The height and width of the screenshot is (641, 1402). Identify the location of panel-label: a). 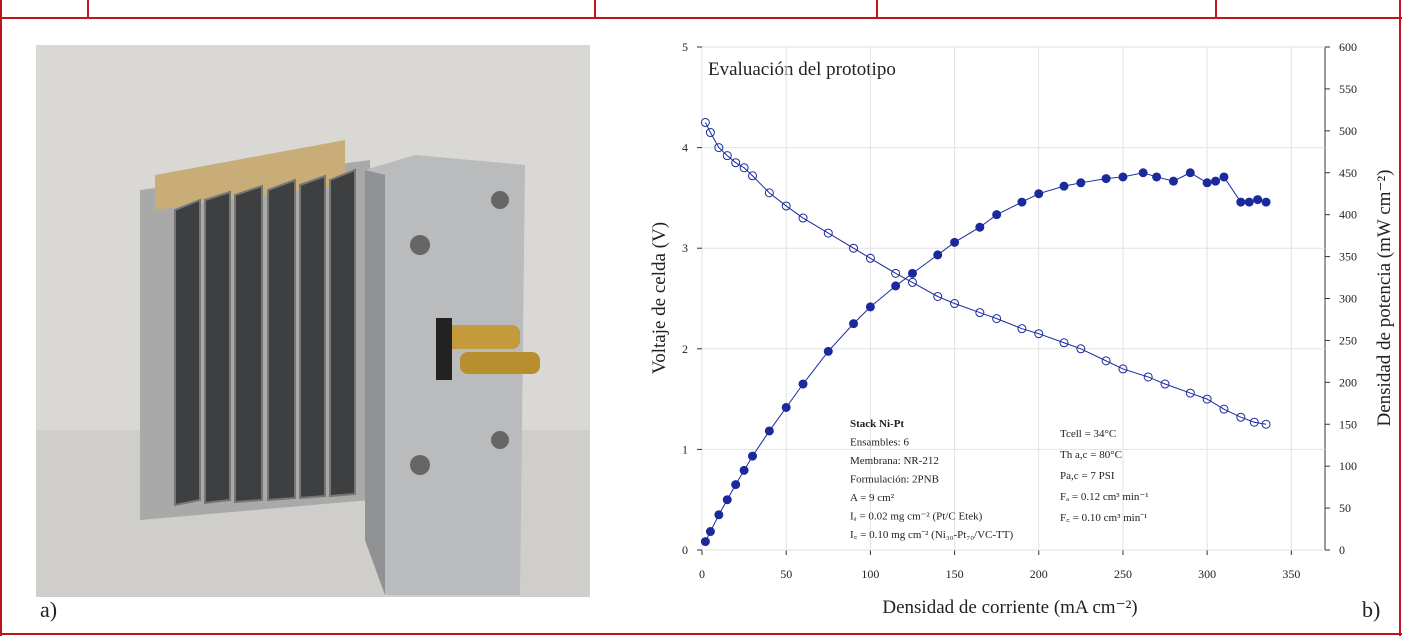
(48, 609).